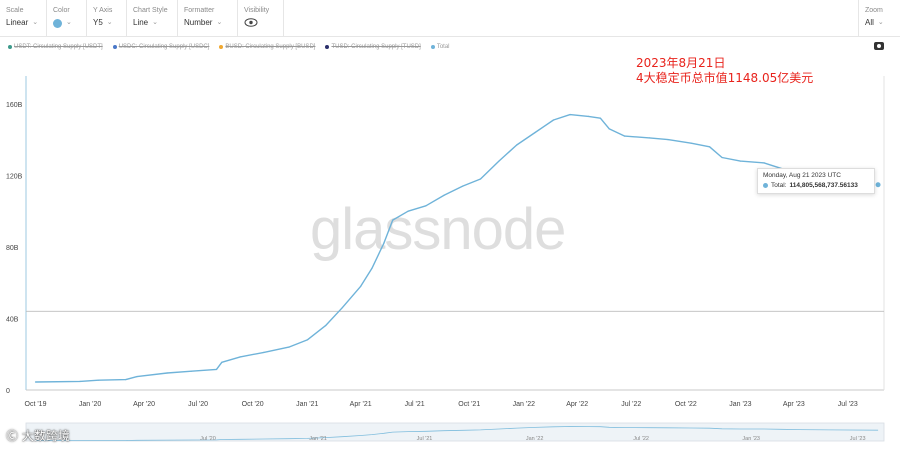 Image resolution: width=900 pixels, height=454 pixels. What do you see at coordinates (361, 404) in the screenshot?
I see `x-tick-label: Apr '21` at bounding box center [361, 404].